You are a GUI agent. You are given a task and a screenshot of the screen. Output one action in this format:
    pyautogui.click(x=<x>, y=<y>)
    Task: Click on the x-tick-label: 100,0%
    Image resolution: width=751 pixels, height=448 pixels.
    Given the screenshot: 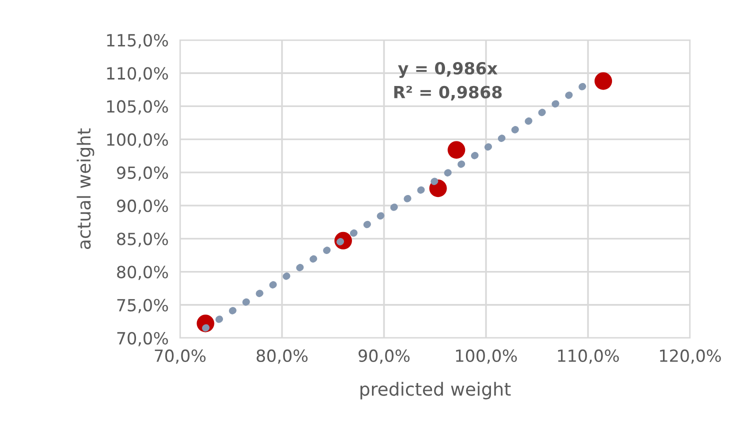 What is the action you would take?
    pyautogui.click(x=486, y=356)
    